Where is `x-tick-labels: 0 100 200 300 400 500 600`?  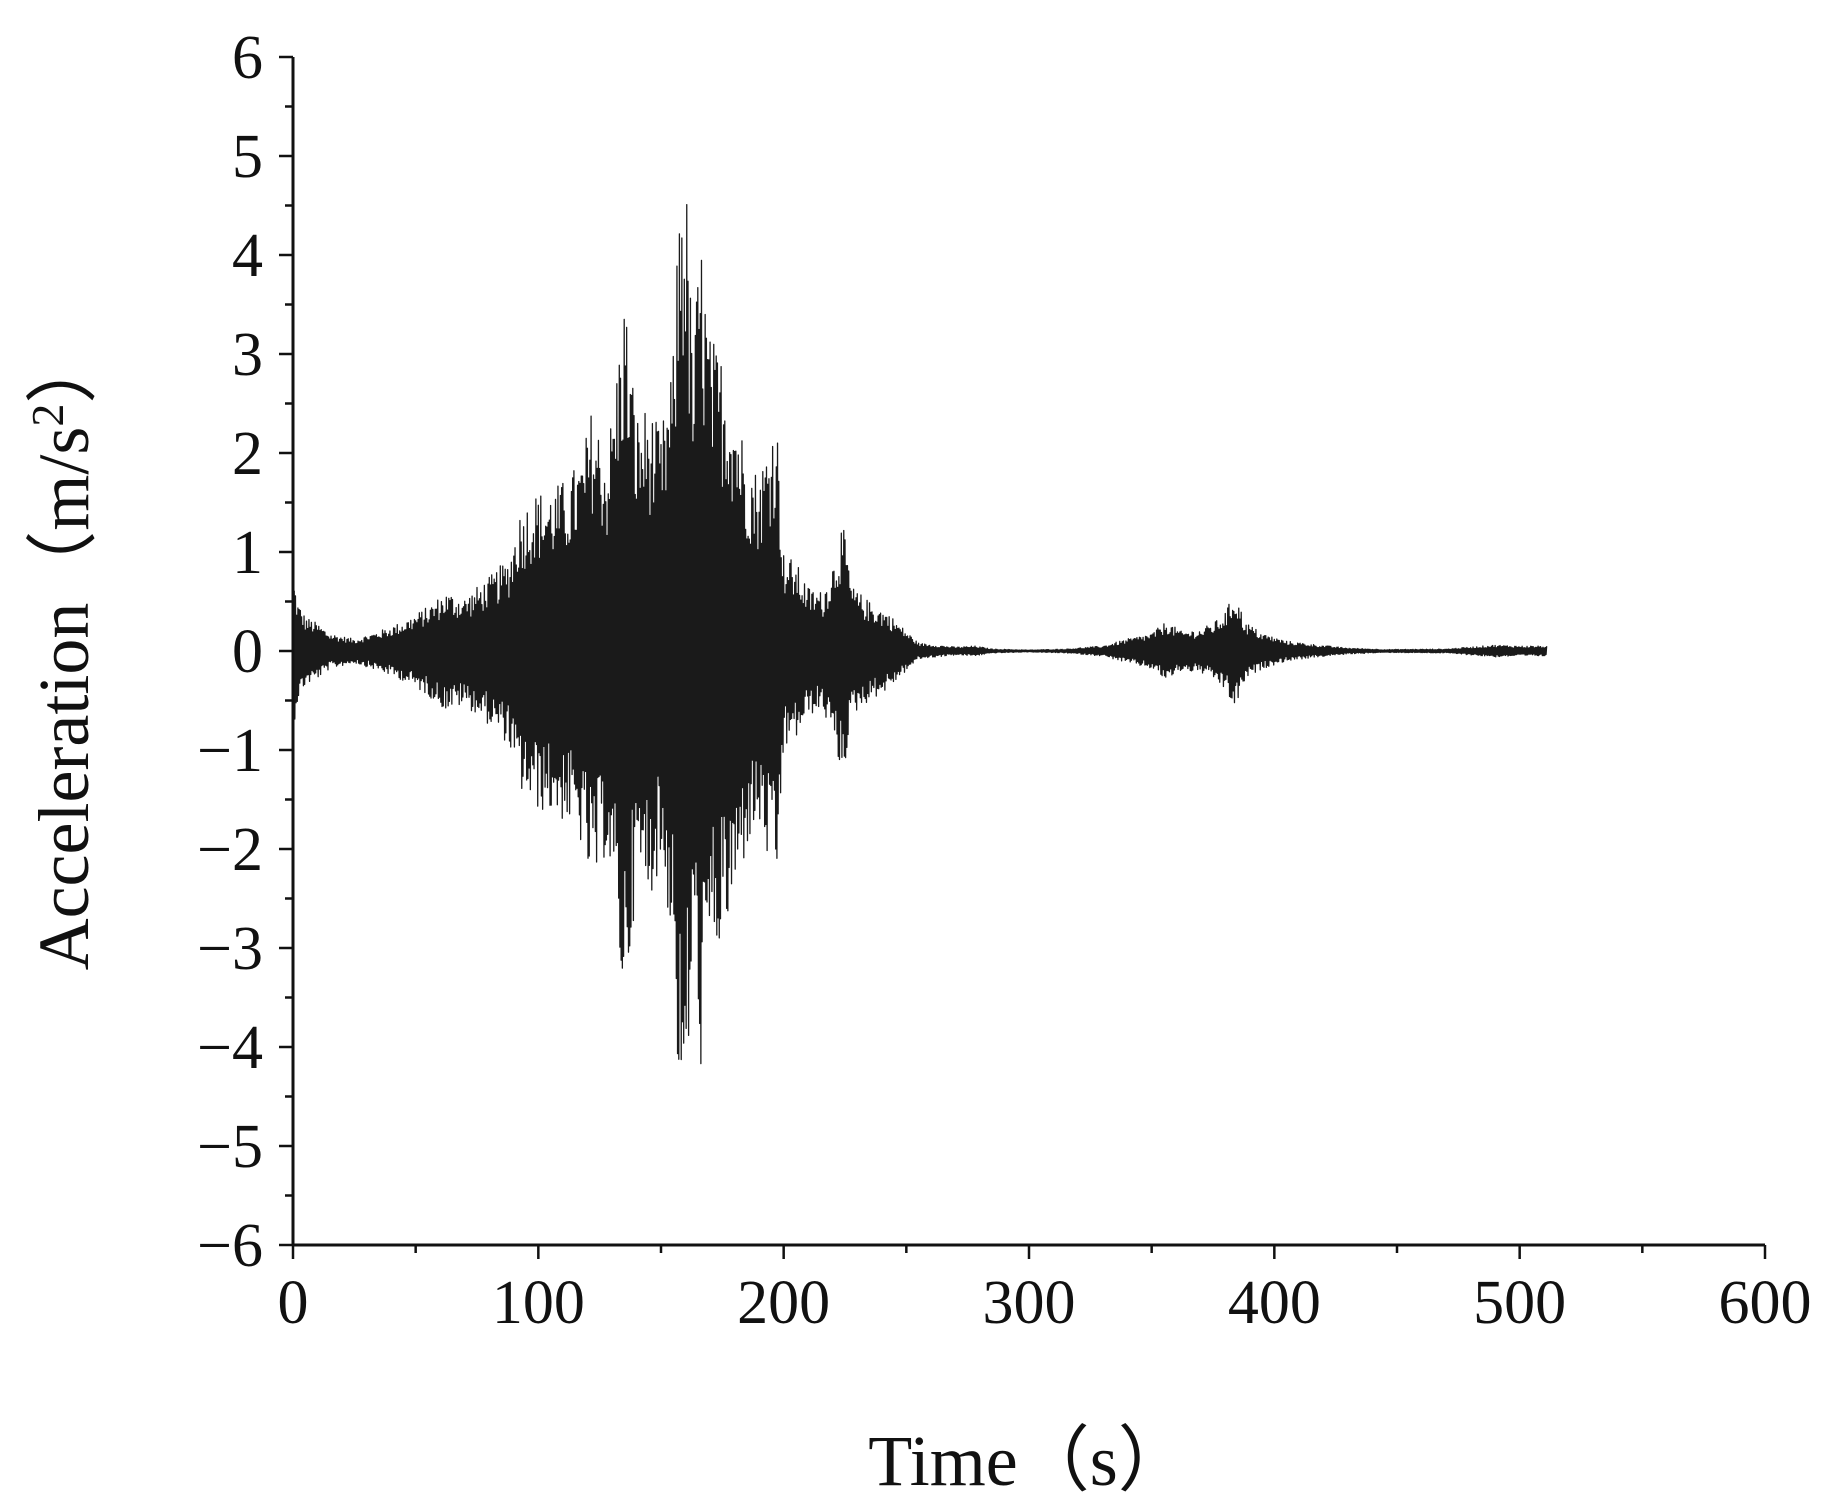 x-tick-labels: 0 100 200 300 400 500 600 is located at coordinates (1045, 1303).